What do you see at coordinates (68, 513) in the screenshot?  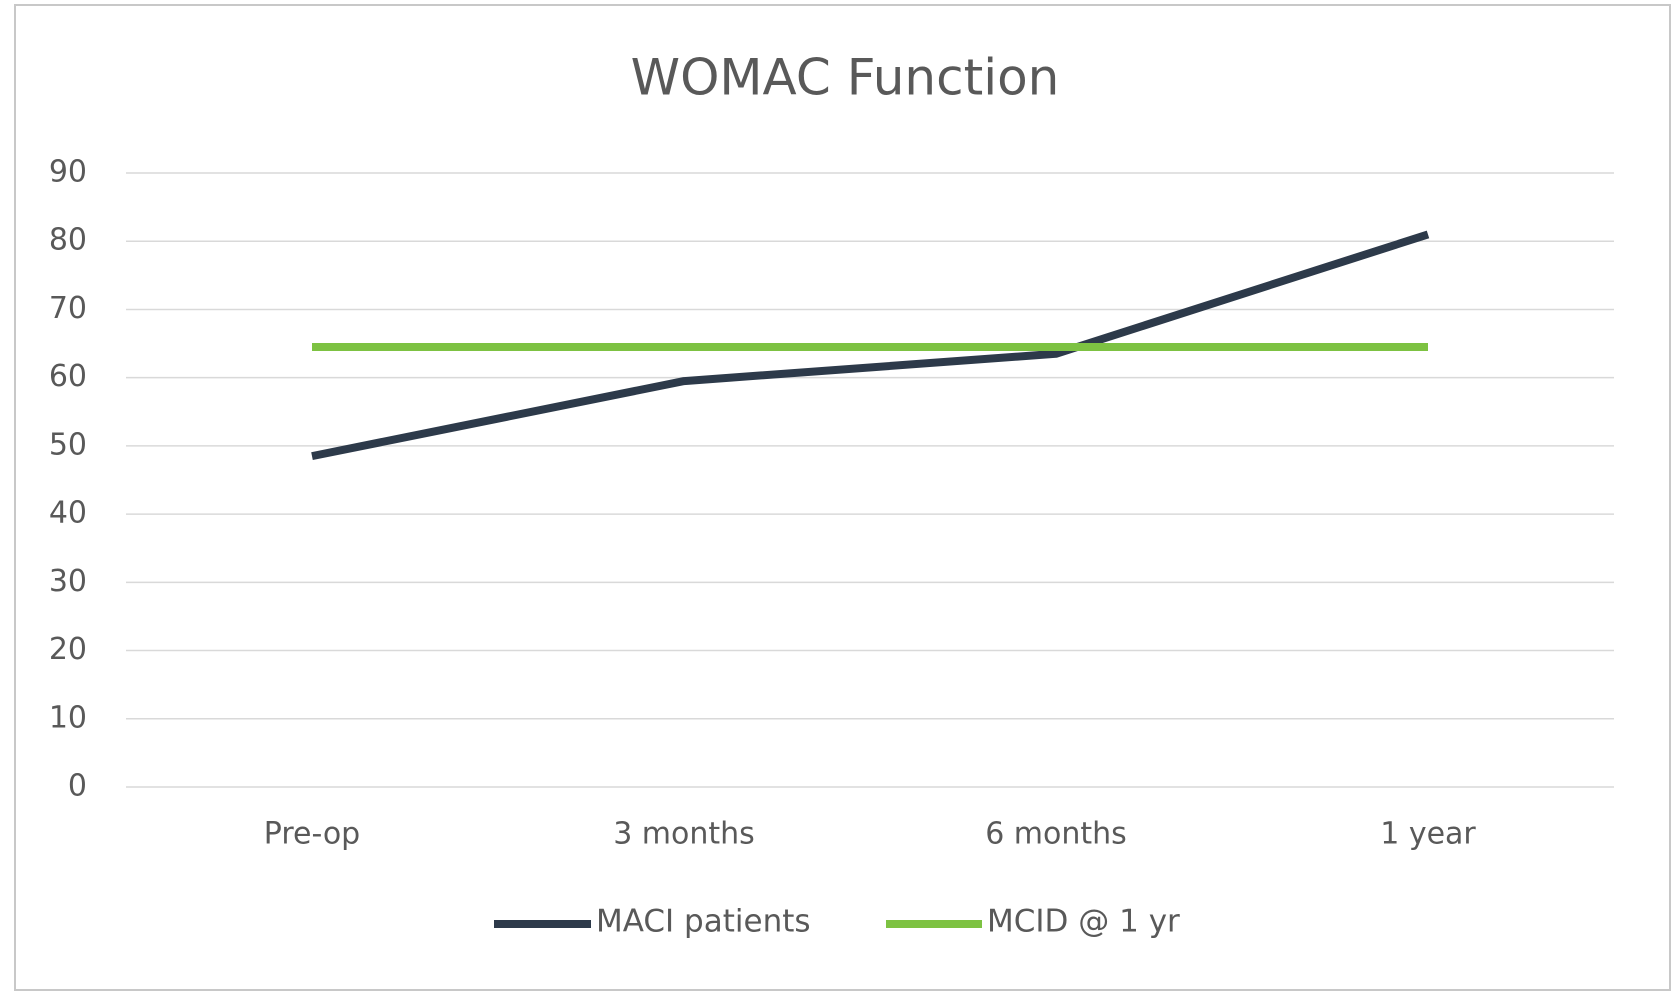 I see `y-tick-label: 40` at bounding box center [68, 513].